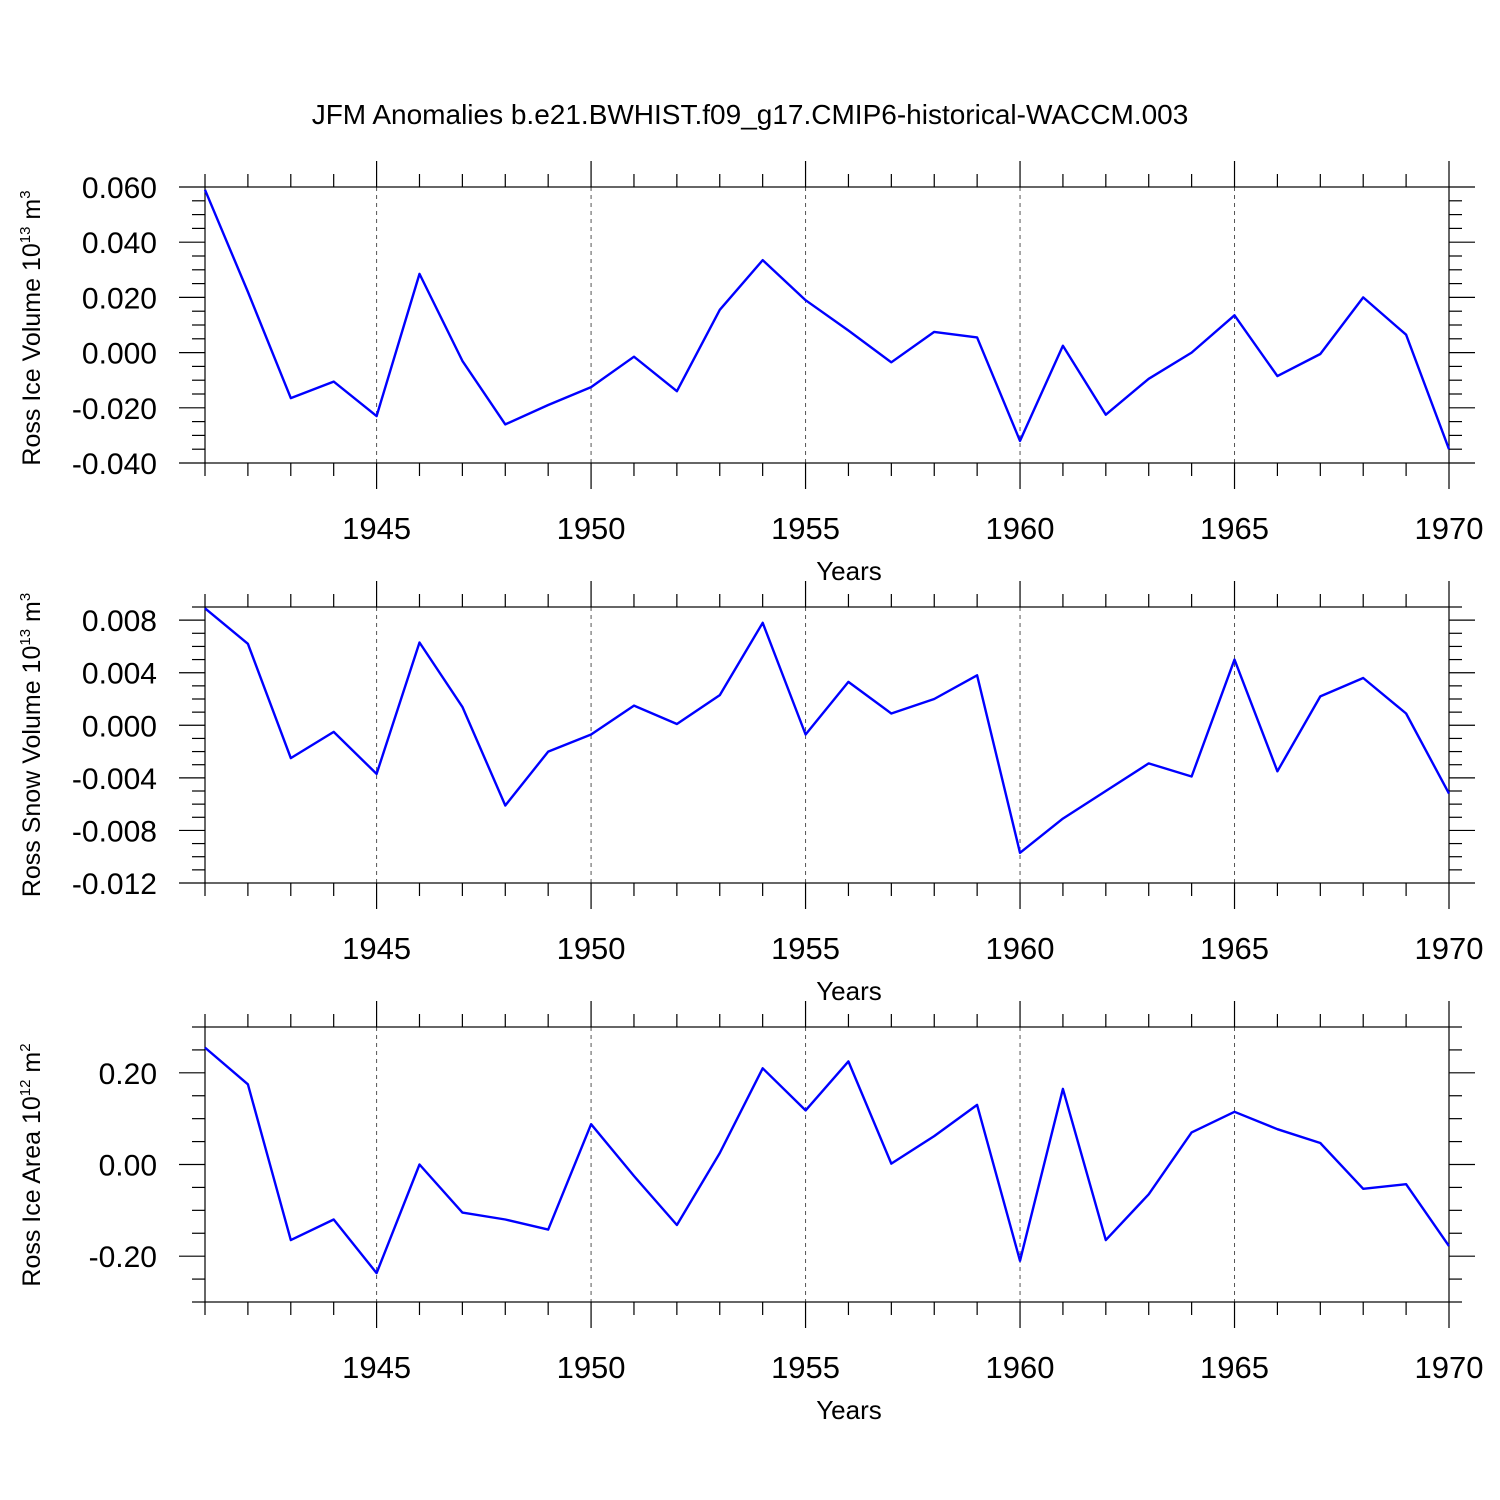 This screenshot has width=1500, height=1500. I want to click on y-tick-label: 0.060, so click(119, 188).